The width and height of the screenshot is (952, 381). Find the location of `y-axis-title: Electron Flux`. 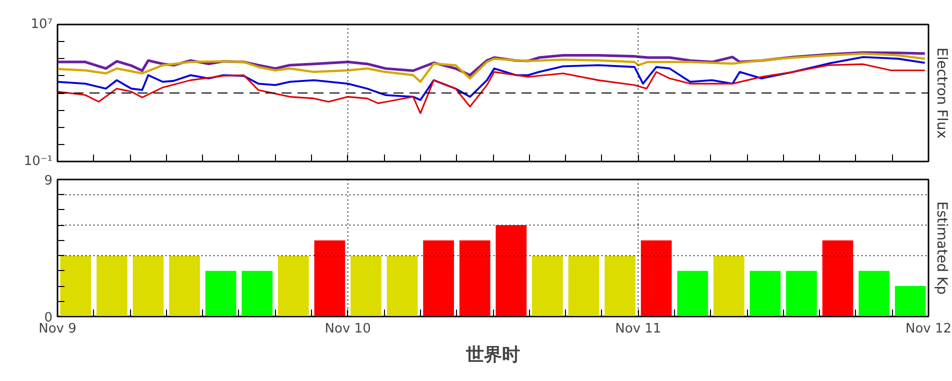

y-axis-title: Electron Flux is located at coordinates (942, 93).